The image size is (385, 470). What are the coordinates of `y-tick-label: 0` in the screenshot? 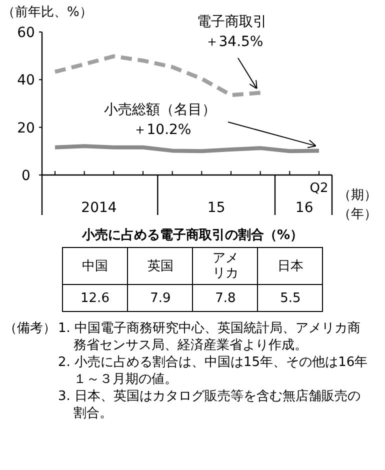 It's located at (26, 176).